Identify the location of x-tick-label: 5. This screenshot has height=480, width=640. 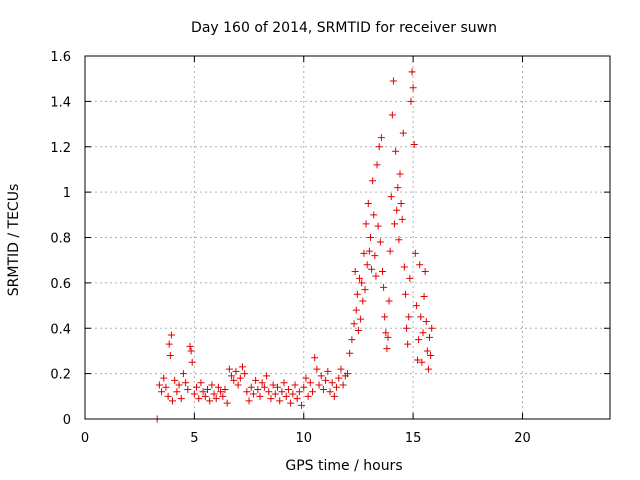
(194, 438).